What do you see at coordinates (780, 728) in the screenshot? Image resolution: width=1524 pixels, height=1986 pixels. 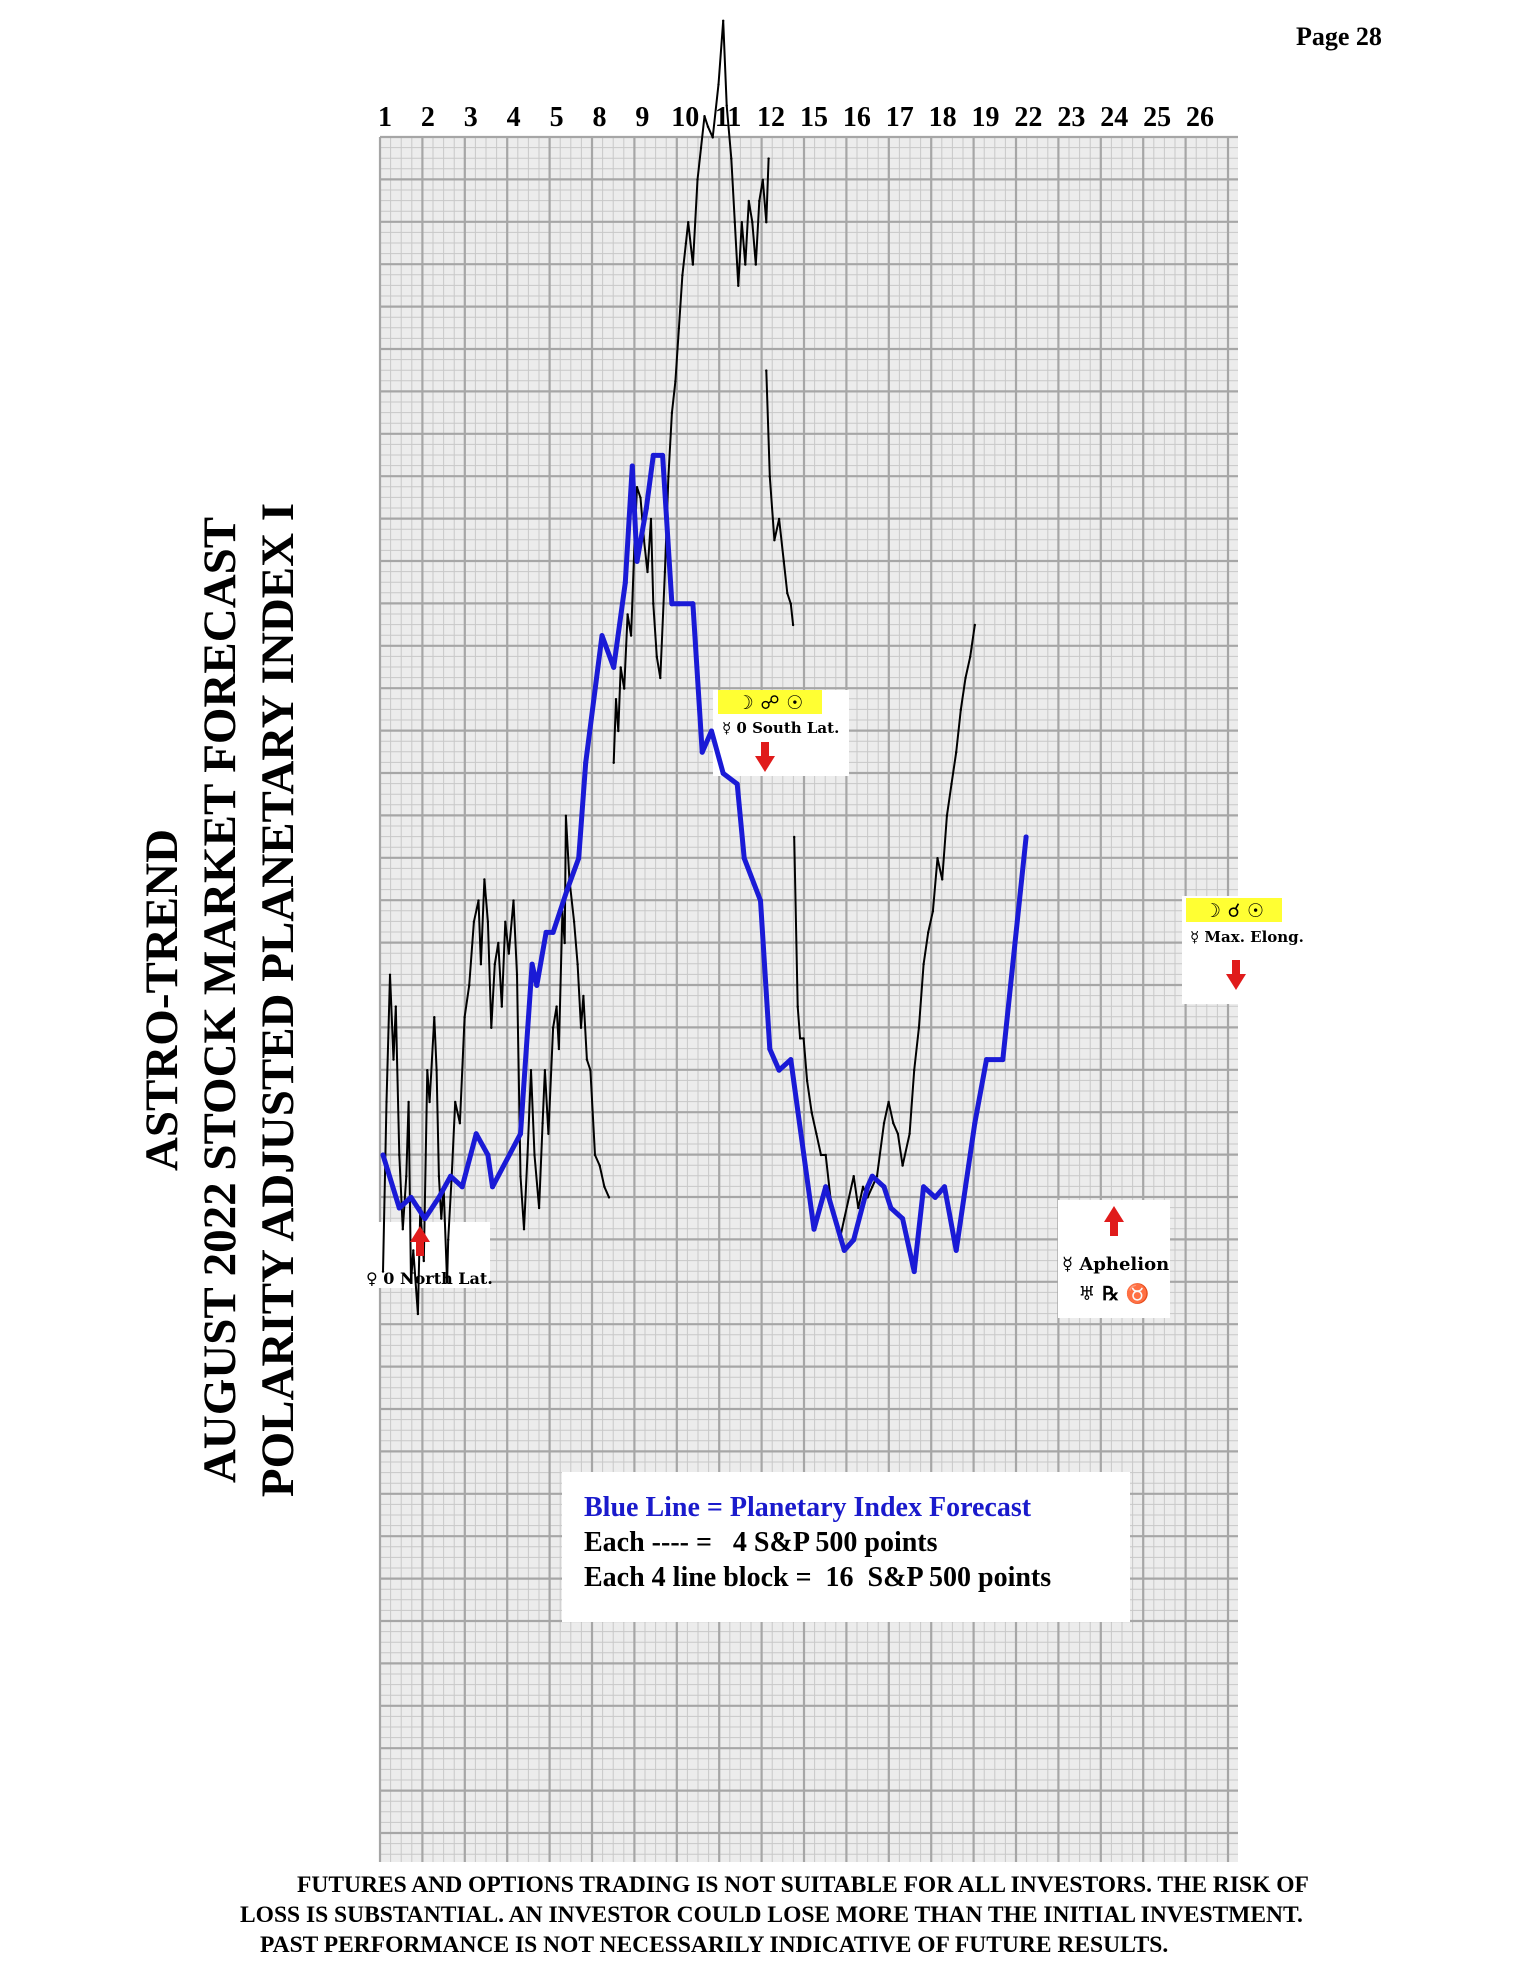 I see `annotation-south-lat: ☿ 0 South Lat.` at bounding box center [780, 728].